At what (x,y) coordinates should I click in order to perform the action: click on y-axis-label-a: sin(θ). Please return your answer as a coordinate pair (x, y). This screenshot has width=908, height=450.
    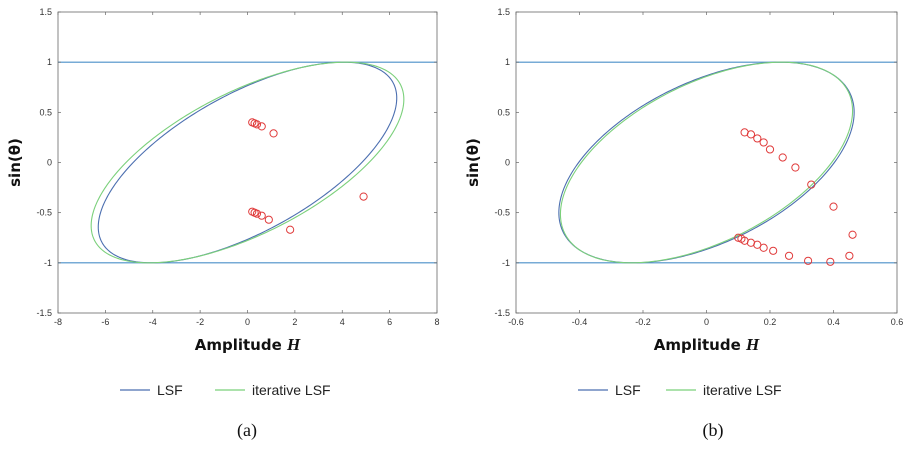
    Looking at the image, I should click on (15, 162).